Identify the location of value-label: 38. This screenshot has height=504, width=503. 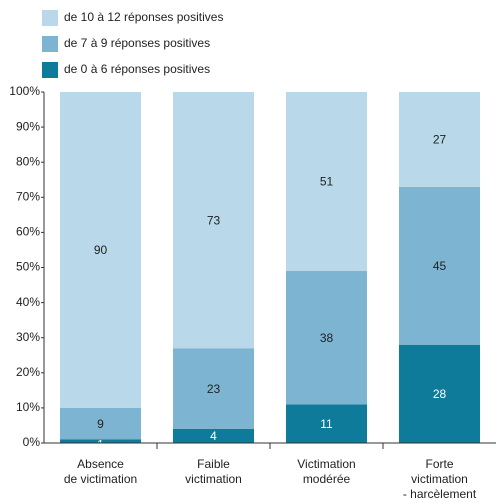
(327, 338).